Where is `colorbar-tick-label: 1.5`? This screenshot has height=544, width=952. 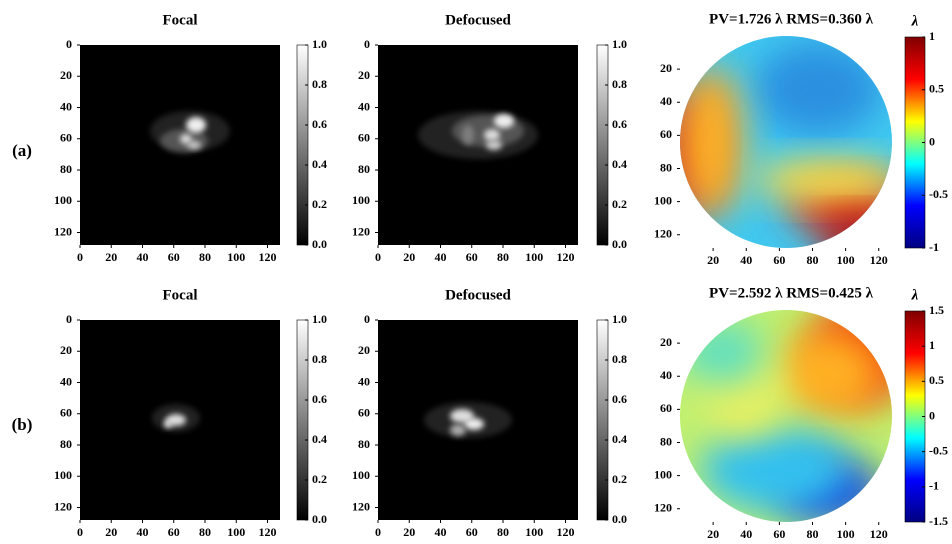 colorbar-tick-label: 1.5 is located at coordinates (936, 310).